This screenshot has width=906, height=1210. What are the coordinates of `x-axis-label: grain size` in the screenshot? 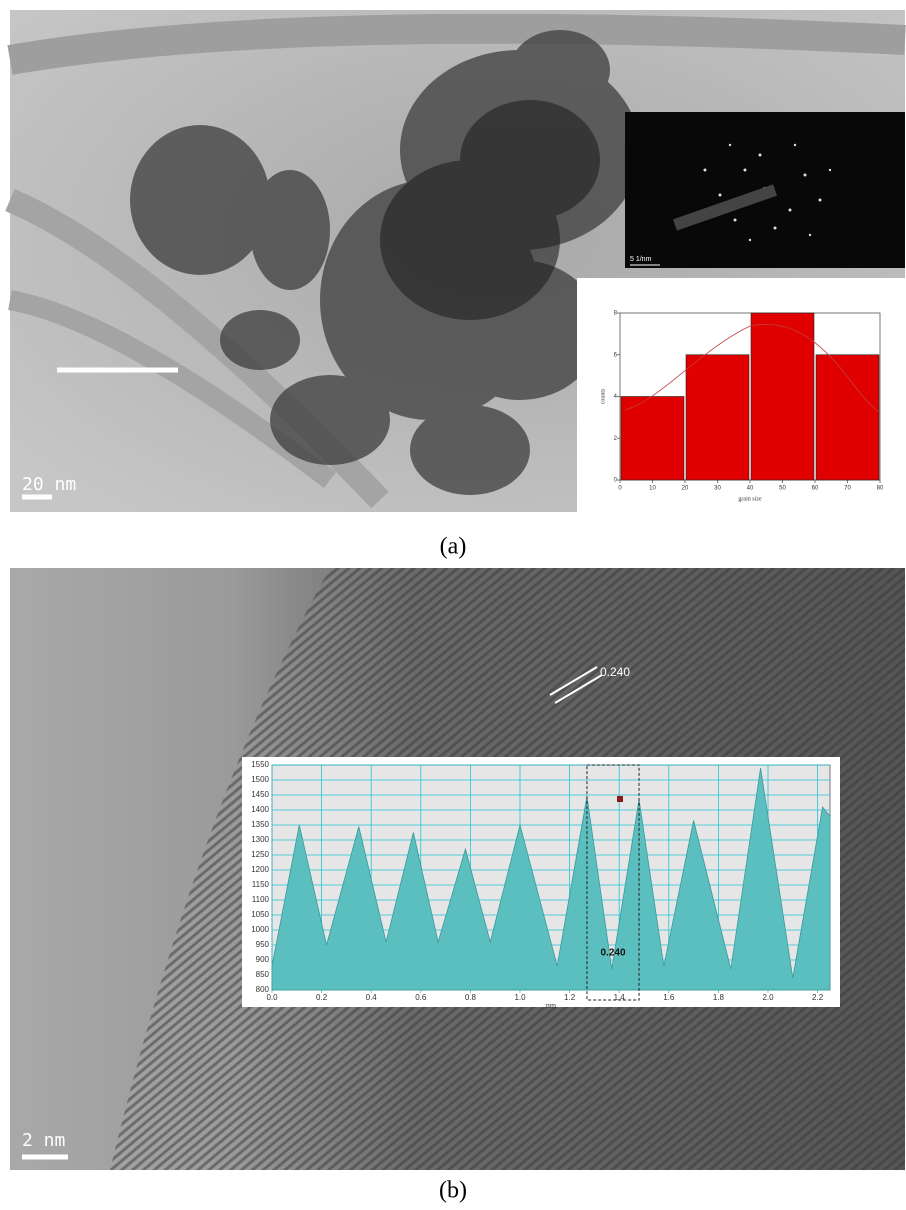 It's located at (749, 499).